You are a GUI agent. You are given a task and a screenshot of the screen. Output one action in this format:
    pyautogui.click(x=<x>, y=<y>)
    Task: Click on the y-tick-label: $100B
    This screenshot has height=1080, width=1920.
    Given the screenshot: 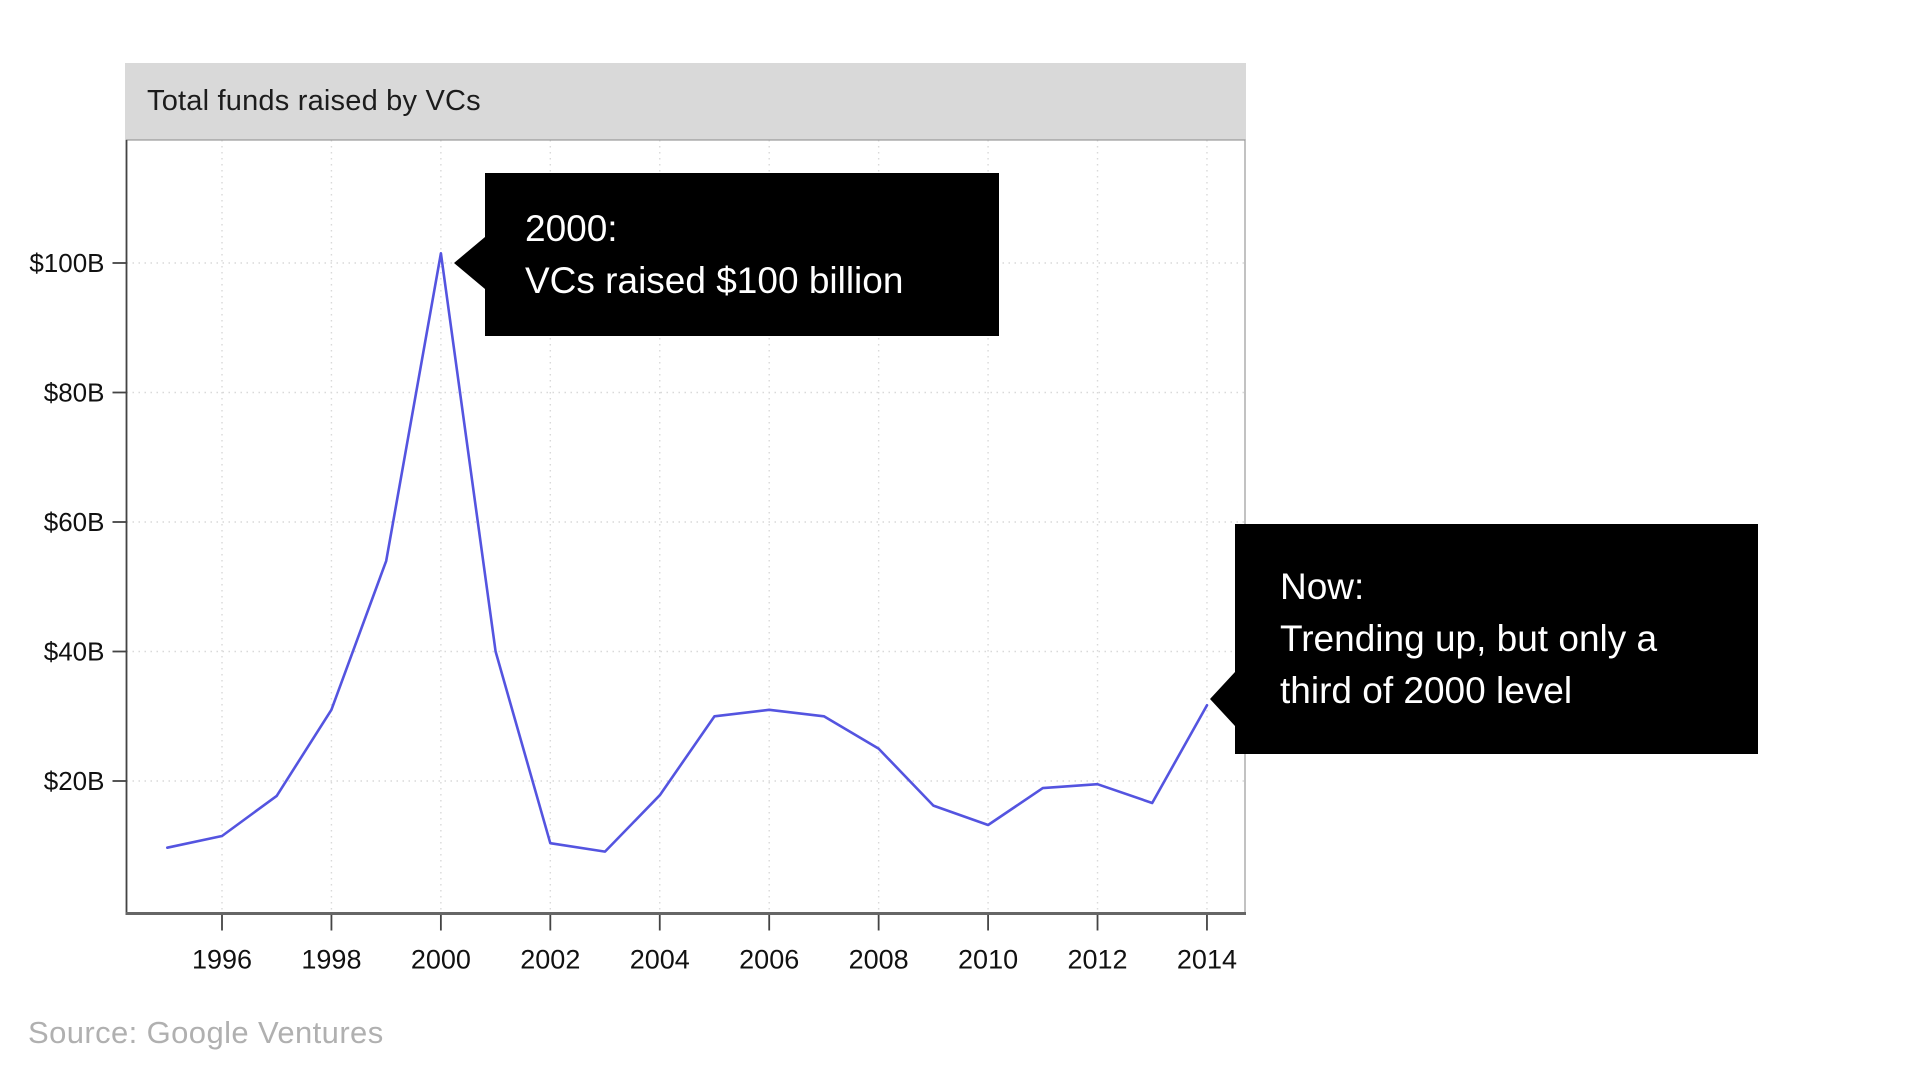 What is the action you would take?
    pyautogui.click(x=66, y=263)
    